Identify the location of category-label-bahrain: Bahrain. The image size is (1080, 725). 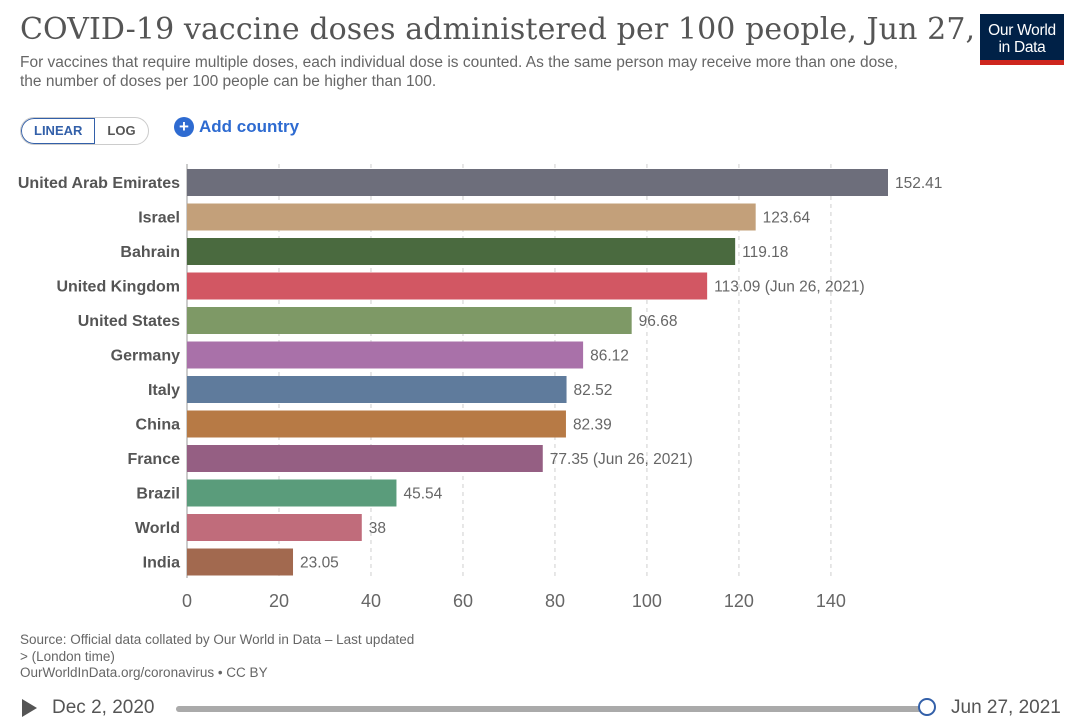
(150, 252).